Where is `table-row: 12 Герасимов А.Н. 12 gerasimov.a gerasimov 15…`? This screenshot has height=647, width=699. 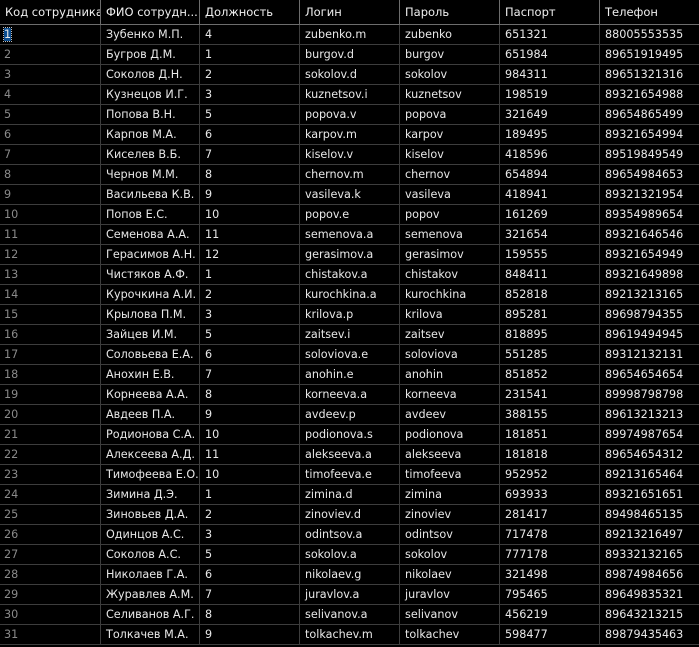
table-row: 12 Герасимов А.Н. 12 gerasimov.a gerasimov 15… is located at coordinates (349, 255).